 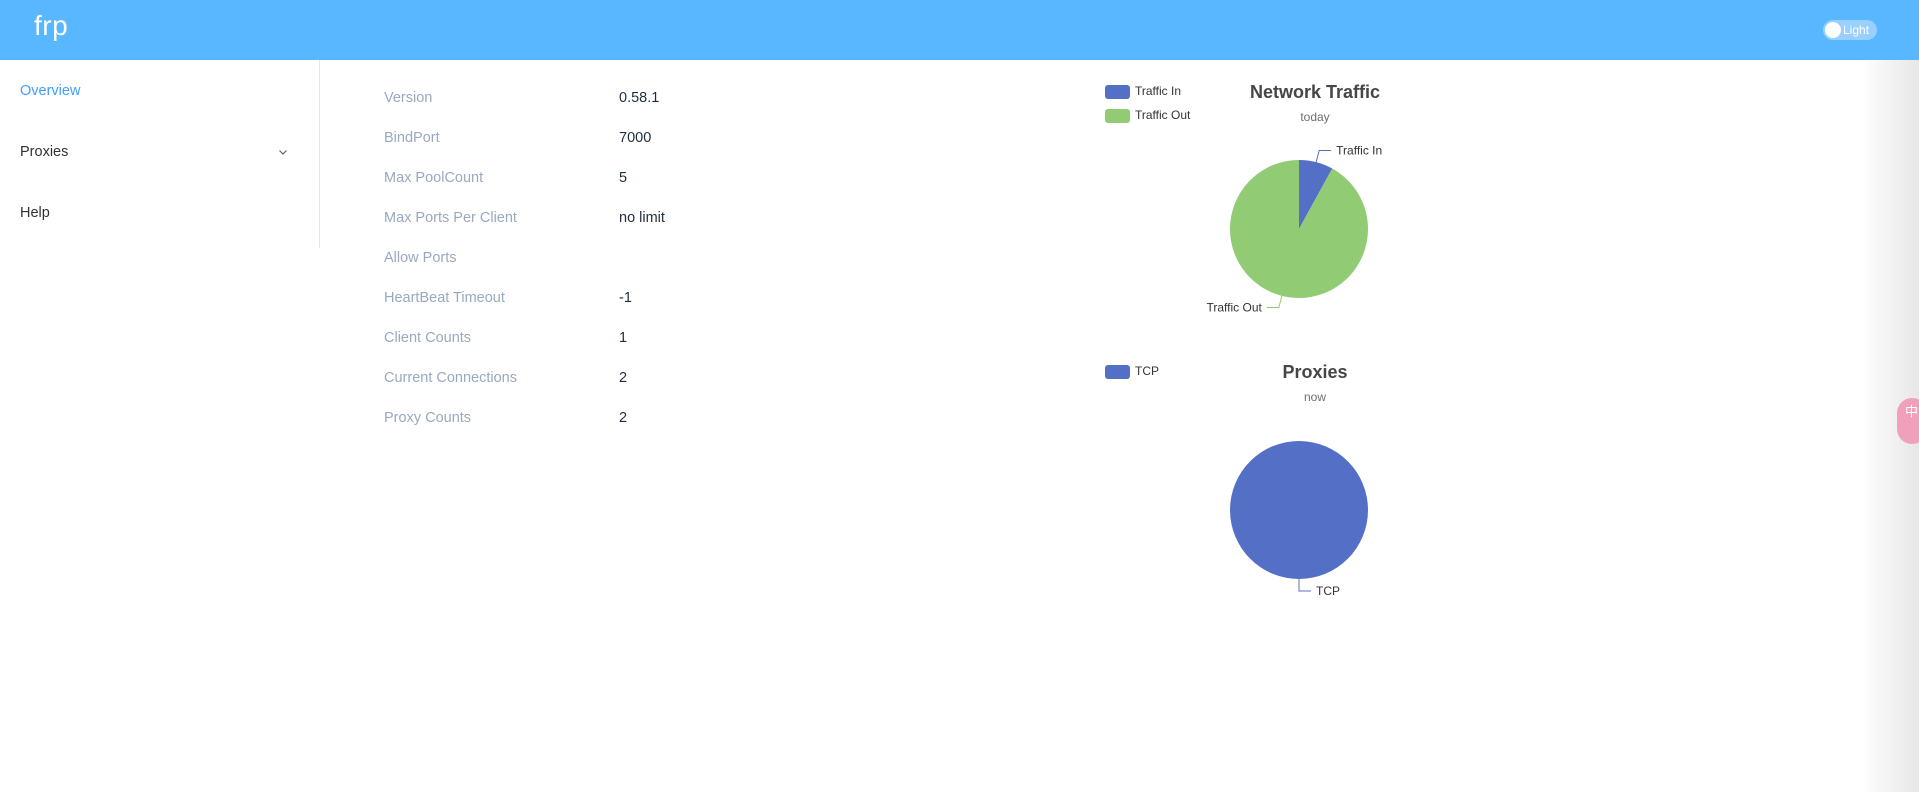 I want to click on info-label: Version, so click(x=408, y=98).